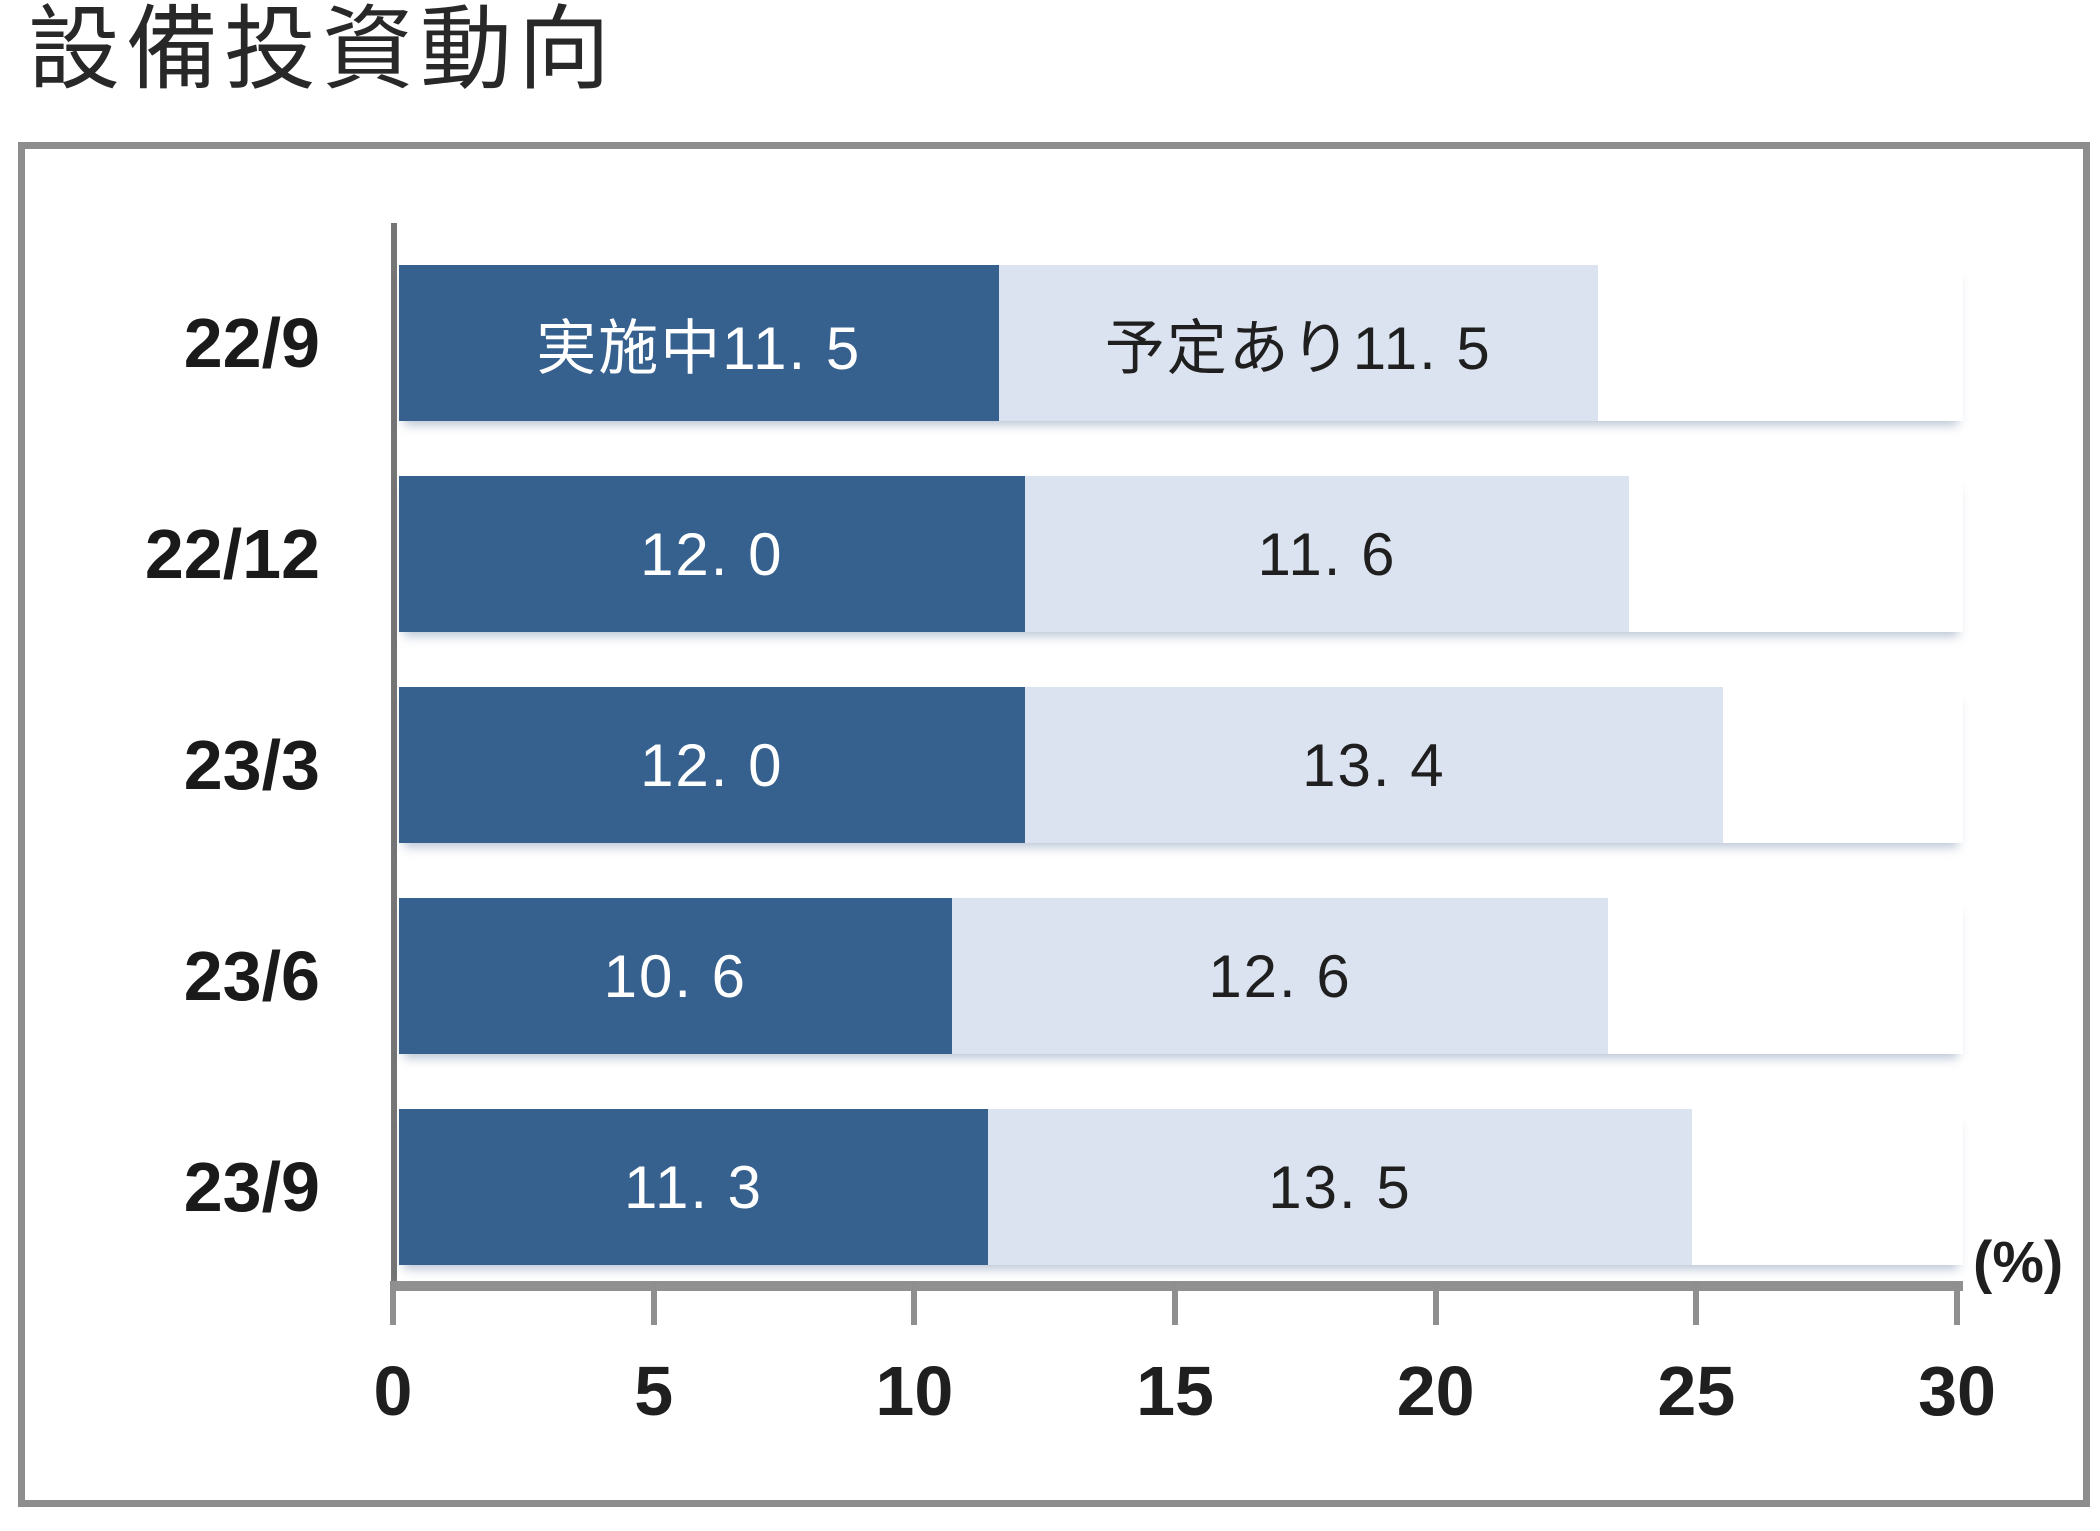 Image resolution: width=2100 pixels, height=1531 pixels. Describe the element at coordinates (699, 343) in the screenshot. I see `bar-segment-in-progress: 実施中11. 5` at that location.